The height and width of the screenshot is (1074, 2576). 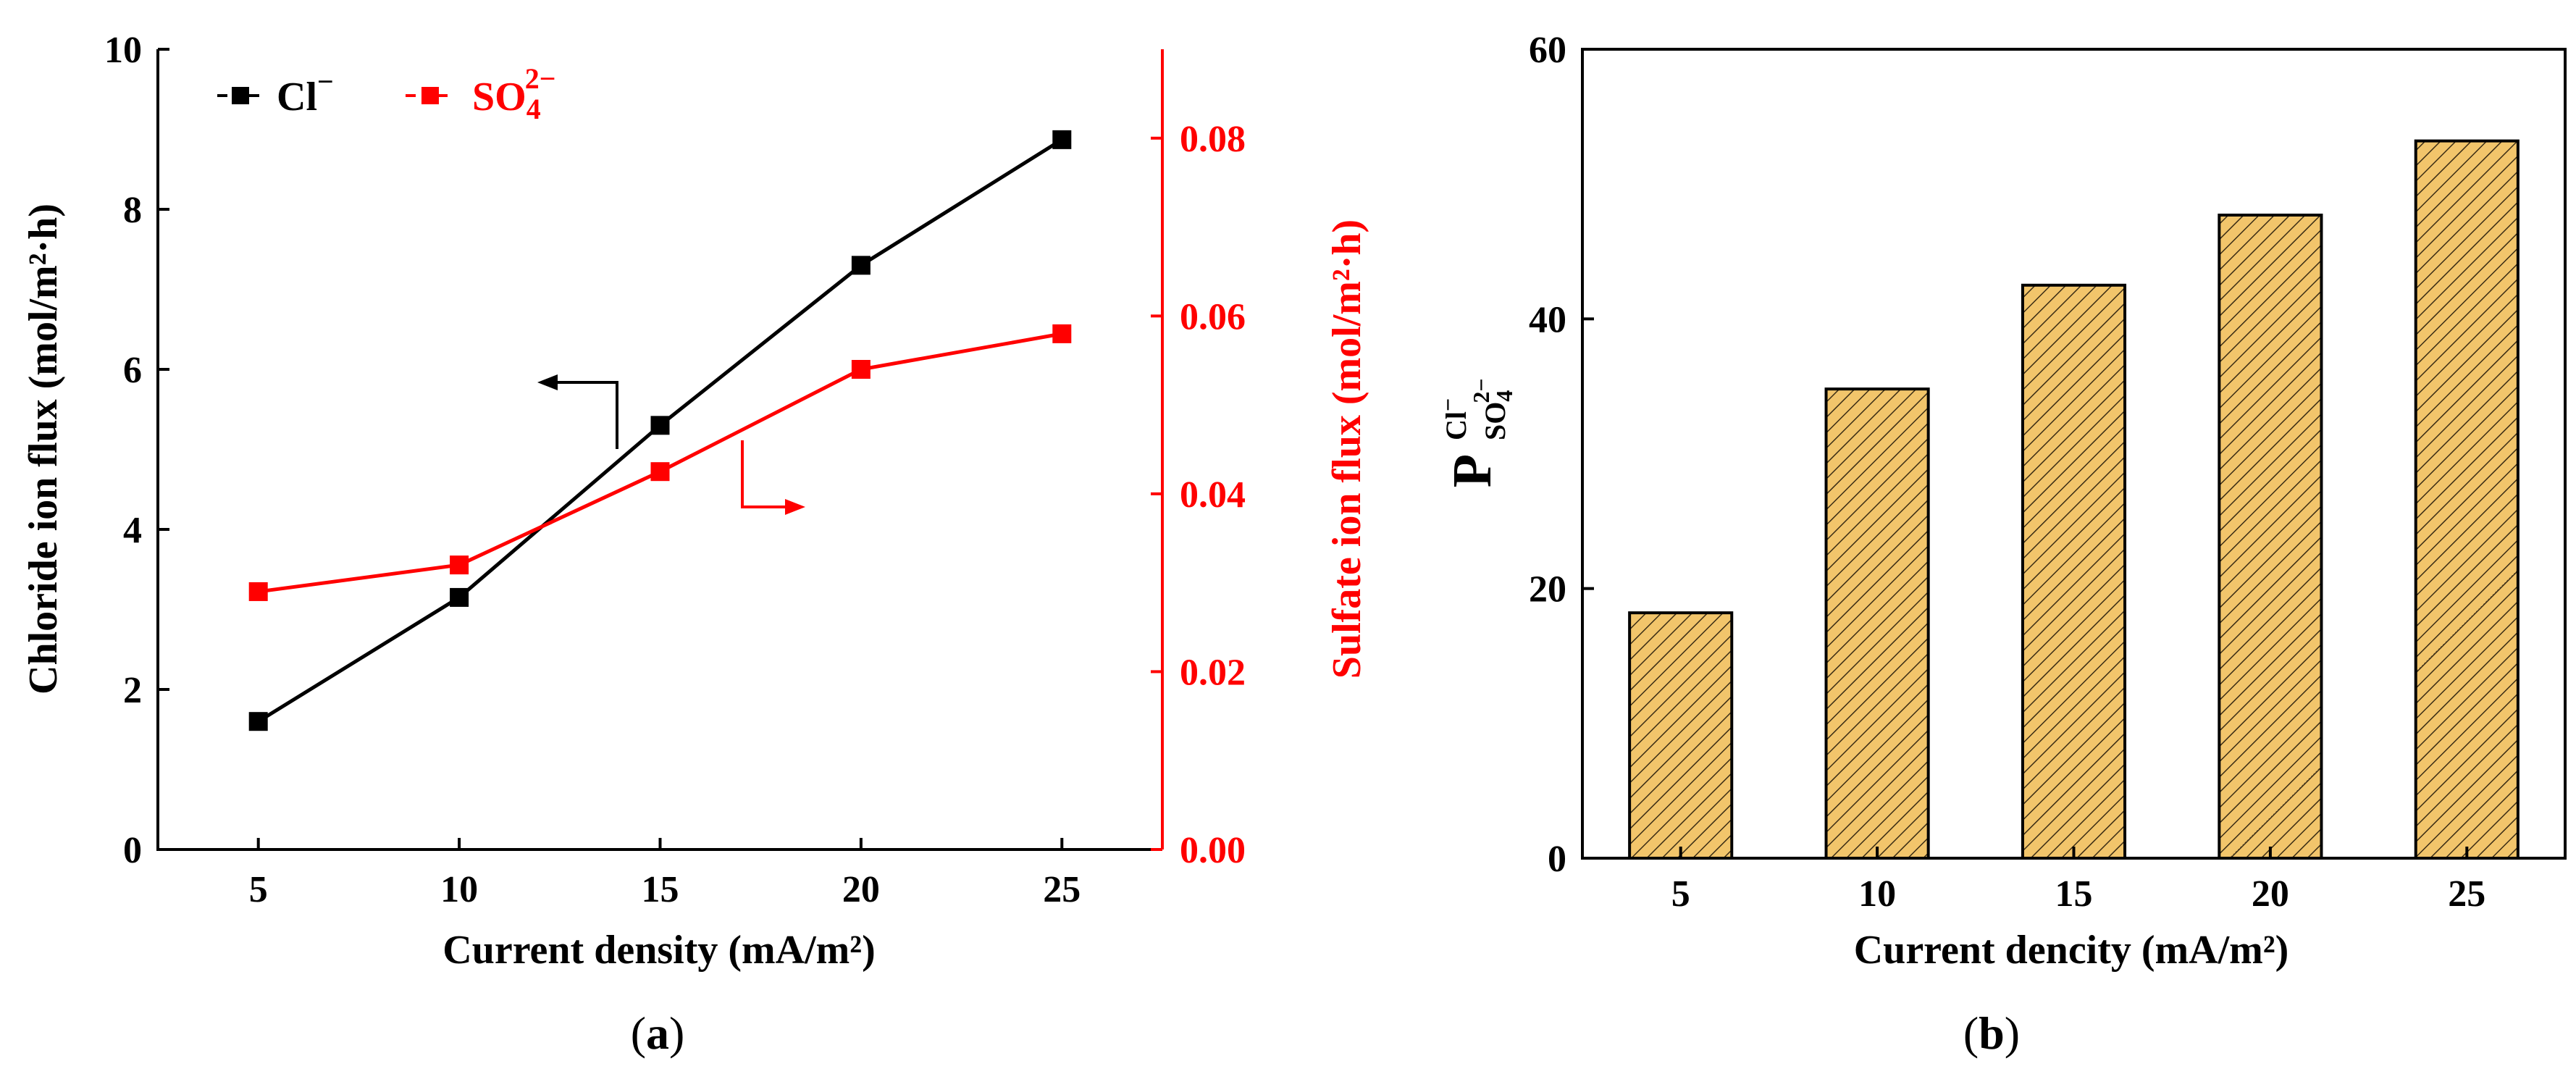 I want to click on right-tick-label: 0.08, so click(x=1213, y=139).